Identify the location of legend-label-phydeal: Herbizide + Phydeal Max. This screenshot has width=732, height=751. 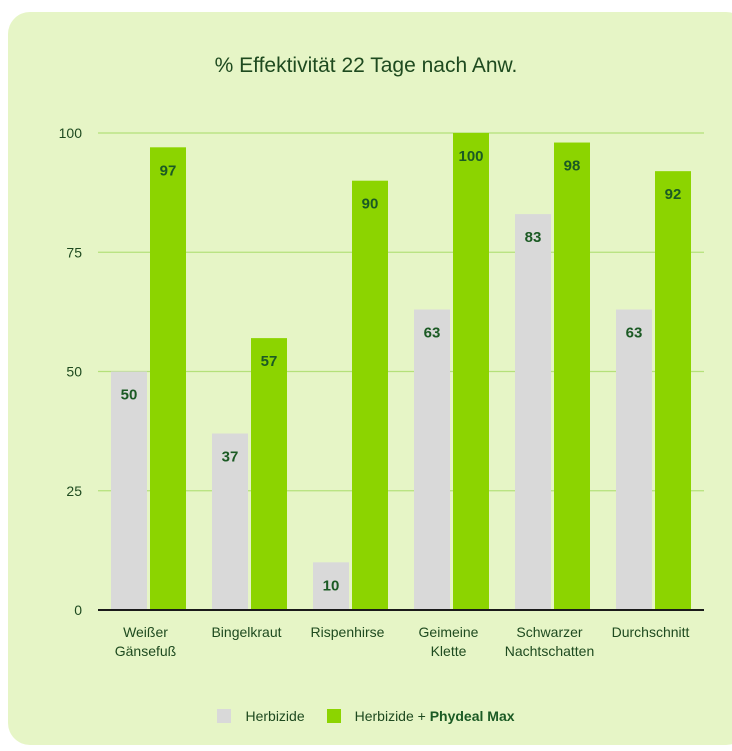
(435, 716).